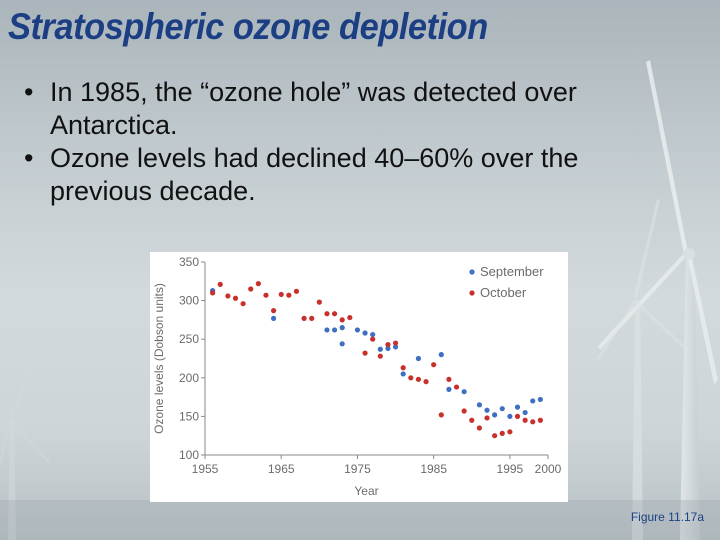  What do you see at coordinates (503, 292) in the screenshot?
I see `legend-label-october: October` at bounding box center [503, 292].